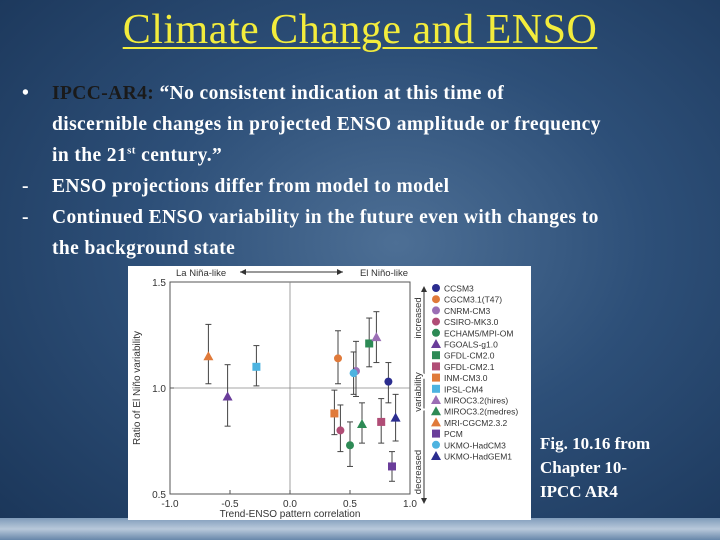 The image size is (720, 540). Describe the element at coordinates (579, 491) in the screenshot. I see `caption-line3: IPCC AR4` at that location.